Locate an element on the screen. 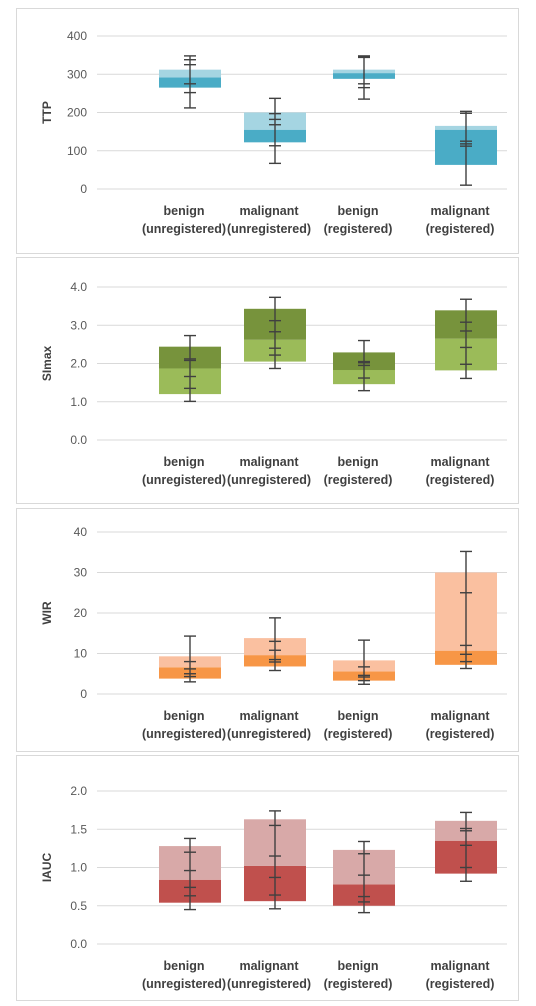 This screenshot has width=536, height=1006. y-axis-label: WIR is located at coordinates (47, 613).